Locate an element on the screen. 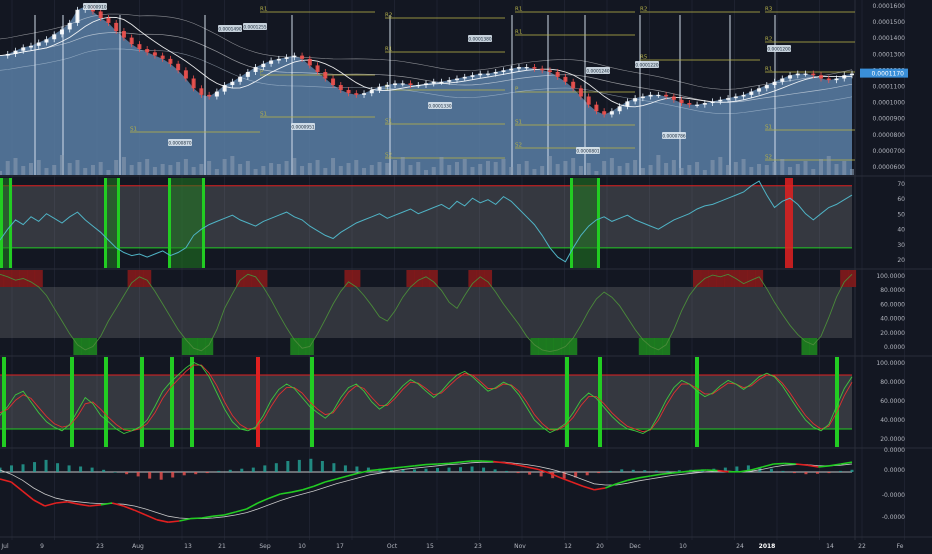 The height and width of the screenshot is (554, 932). last-value-badge is located at coordinates (884, 73).